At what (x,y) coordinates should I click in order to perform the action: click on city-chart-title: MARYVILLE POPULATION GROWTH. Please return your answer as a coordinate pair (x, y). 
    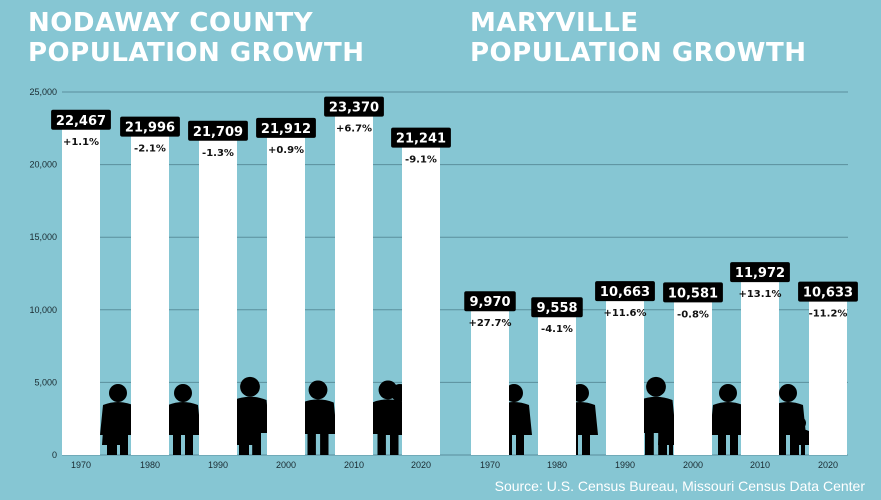
    Looking at the image, I should click on (638, 38).